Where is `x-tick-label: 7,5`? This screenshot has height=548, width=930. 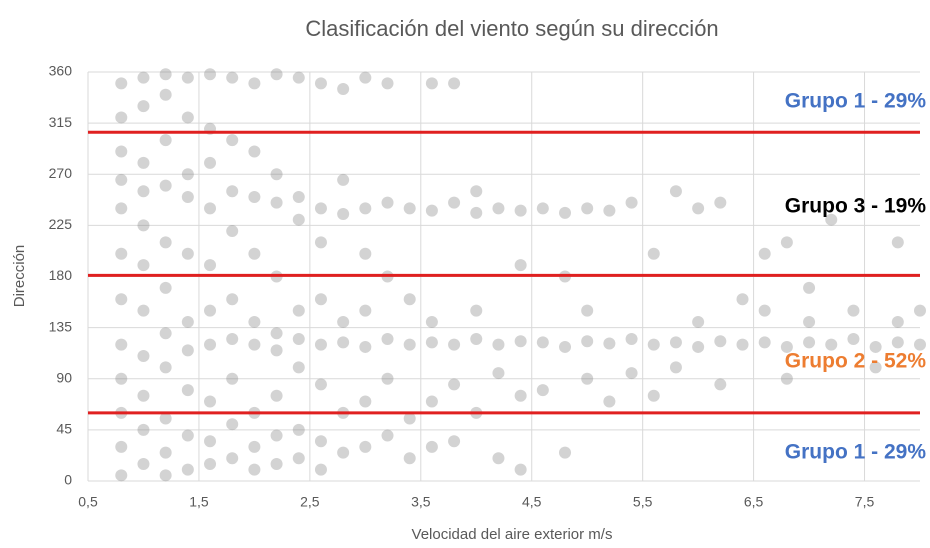 x-tick-label: 7,5 is located at coordinates (865, 502).